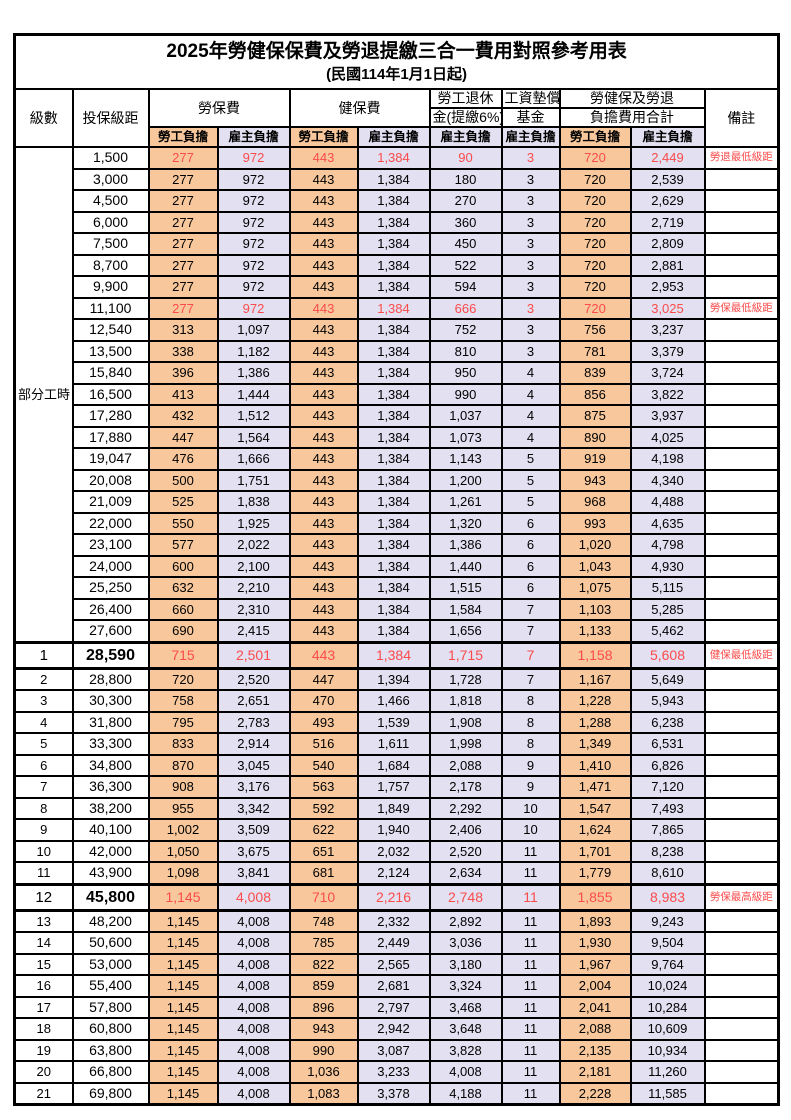 This screenshot has height=1120, width=791. What do you see at coordinates (110, 416) in the screenshot?
I see `bracket-cell: 17,280` at bounding box center [110, 416].